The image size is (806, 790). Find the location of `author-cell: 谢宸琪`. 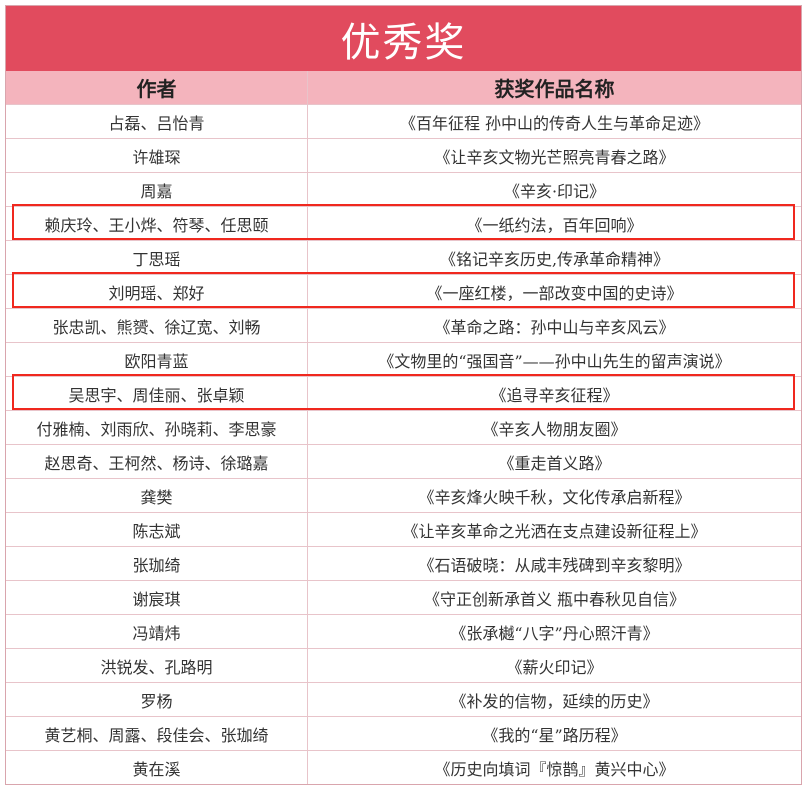

author-cell: 谢宸琪 is located at coordinates (157, 597).